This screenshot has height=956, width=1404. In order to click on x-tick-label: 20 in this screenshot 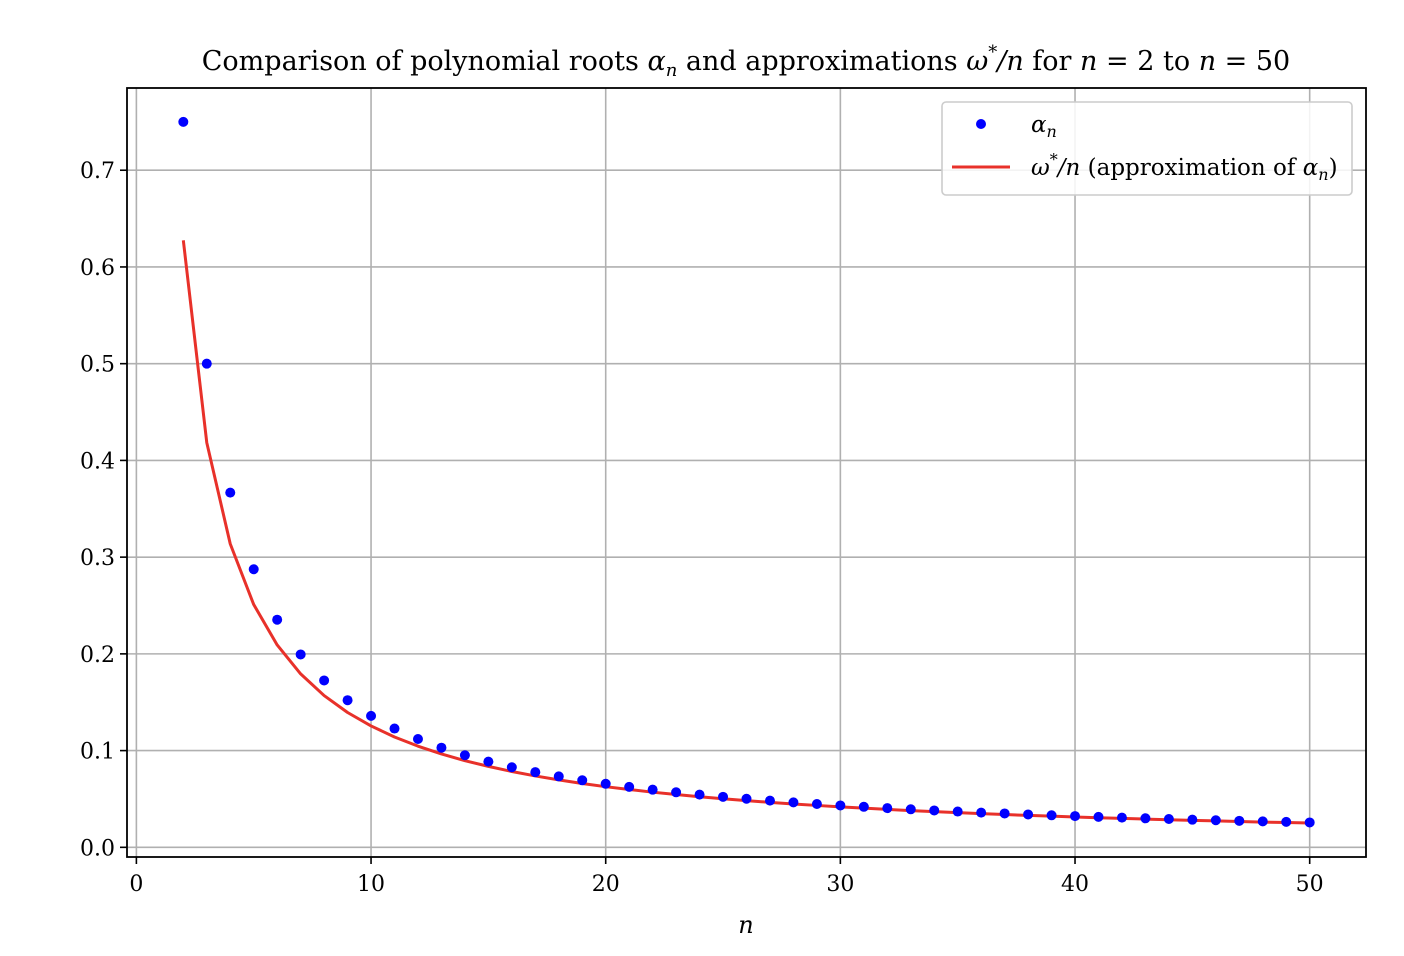, I will do `click(606, 884)`.